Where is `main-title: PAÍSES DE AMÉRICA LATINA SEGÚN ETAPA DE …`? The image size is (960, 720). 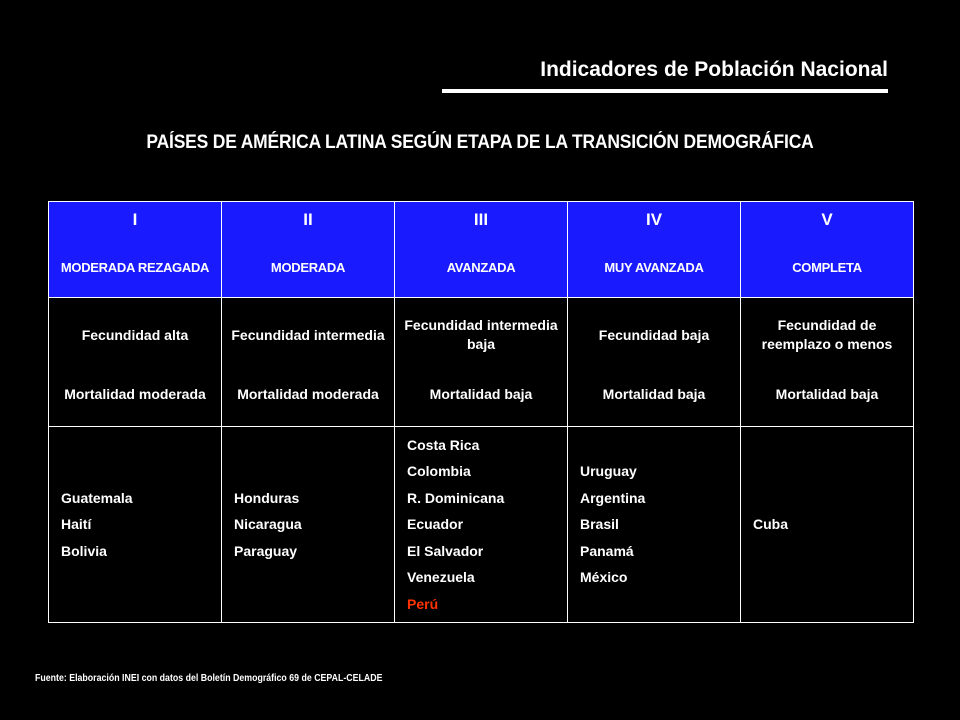 main-title: PAÍSES DE AMÉRICA LATINA SEGÚN ETAPA DE … is located at coordinates (480, 142).